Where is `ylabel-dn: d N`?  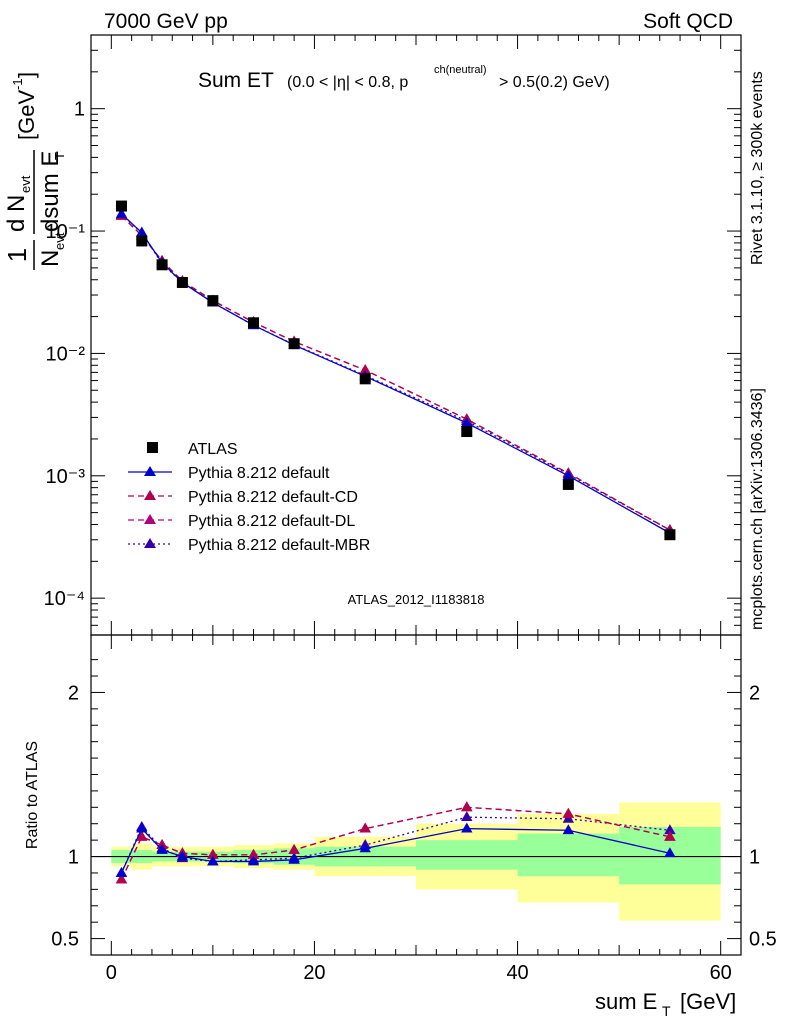 ylabel-dn: d N is located at coordinates (16, 213).